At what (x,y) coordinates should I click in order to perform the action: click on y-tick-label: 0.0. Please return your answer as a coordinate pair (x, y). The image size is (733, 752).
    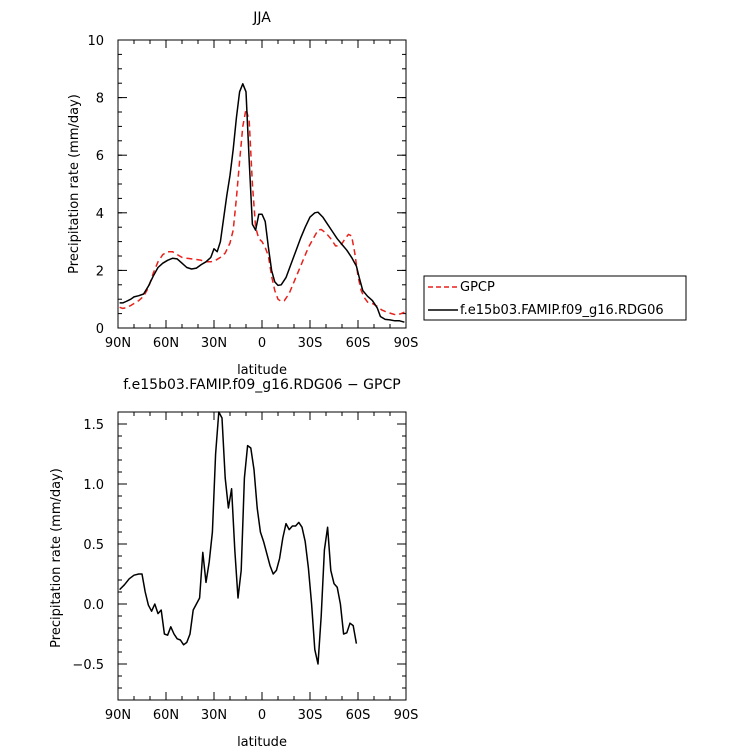
    Looking at the image, I should click on (93, 605).